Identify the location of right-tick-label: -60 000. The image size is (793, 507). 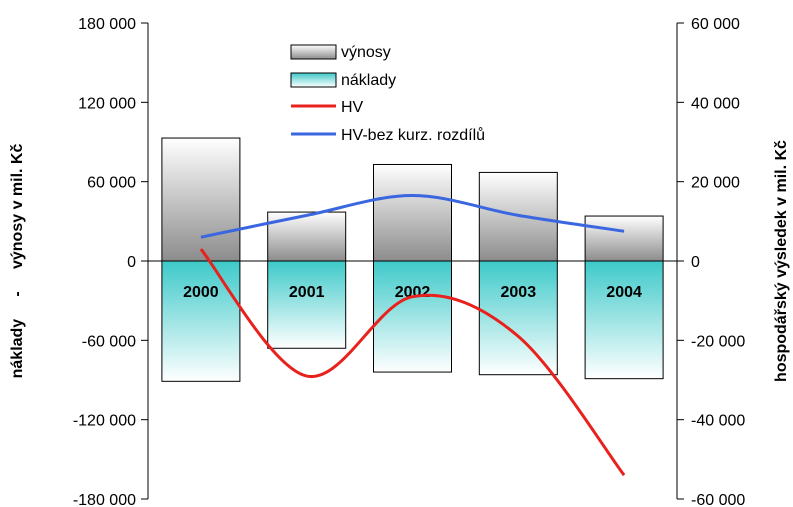
(718, 499).